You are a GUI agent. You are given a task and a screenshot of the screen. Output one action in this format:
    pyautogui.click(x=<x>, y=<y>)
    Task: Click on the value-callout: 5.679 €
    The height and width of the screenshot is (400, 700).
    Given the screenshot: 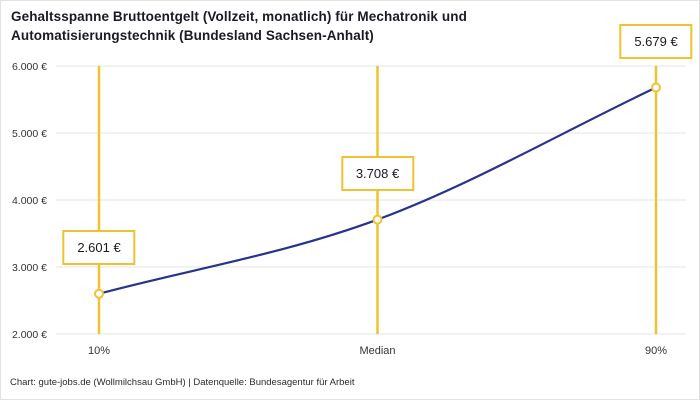 What is the action you would take?
    pyautogui.click(x=656, y=41)
    